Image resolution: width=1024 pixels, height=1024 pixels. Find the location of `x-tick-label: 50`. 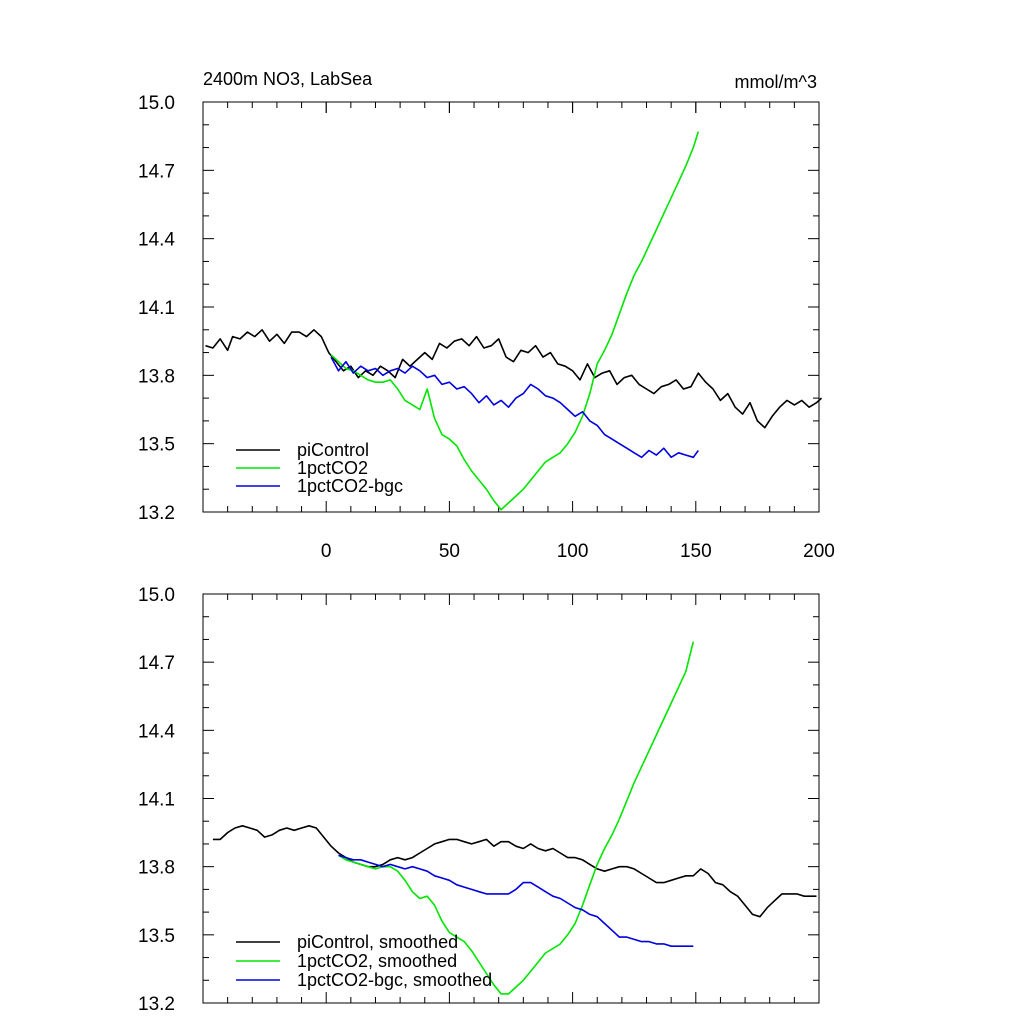

x-tick-label: 50 is located at coordinates (449, 551).